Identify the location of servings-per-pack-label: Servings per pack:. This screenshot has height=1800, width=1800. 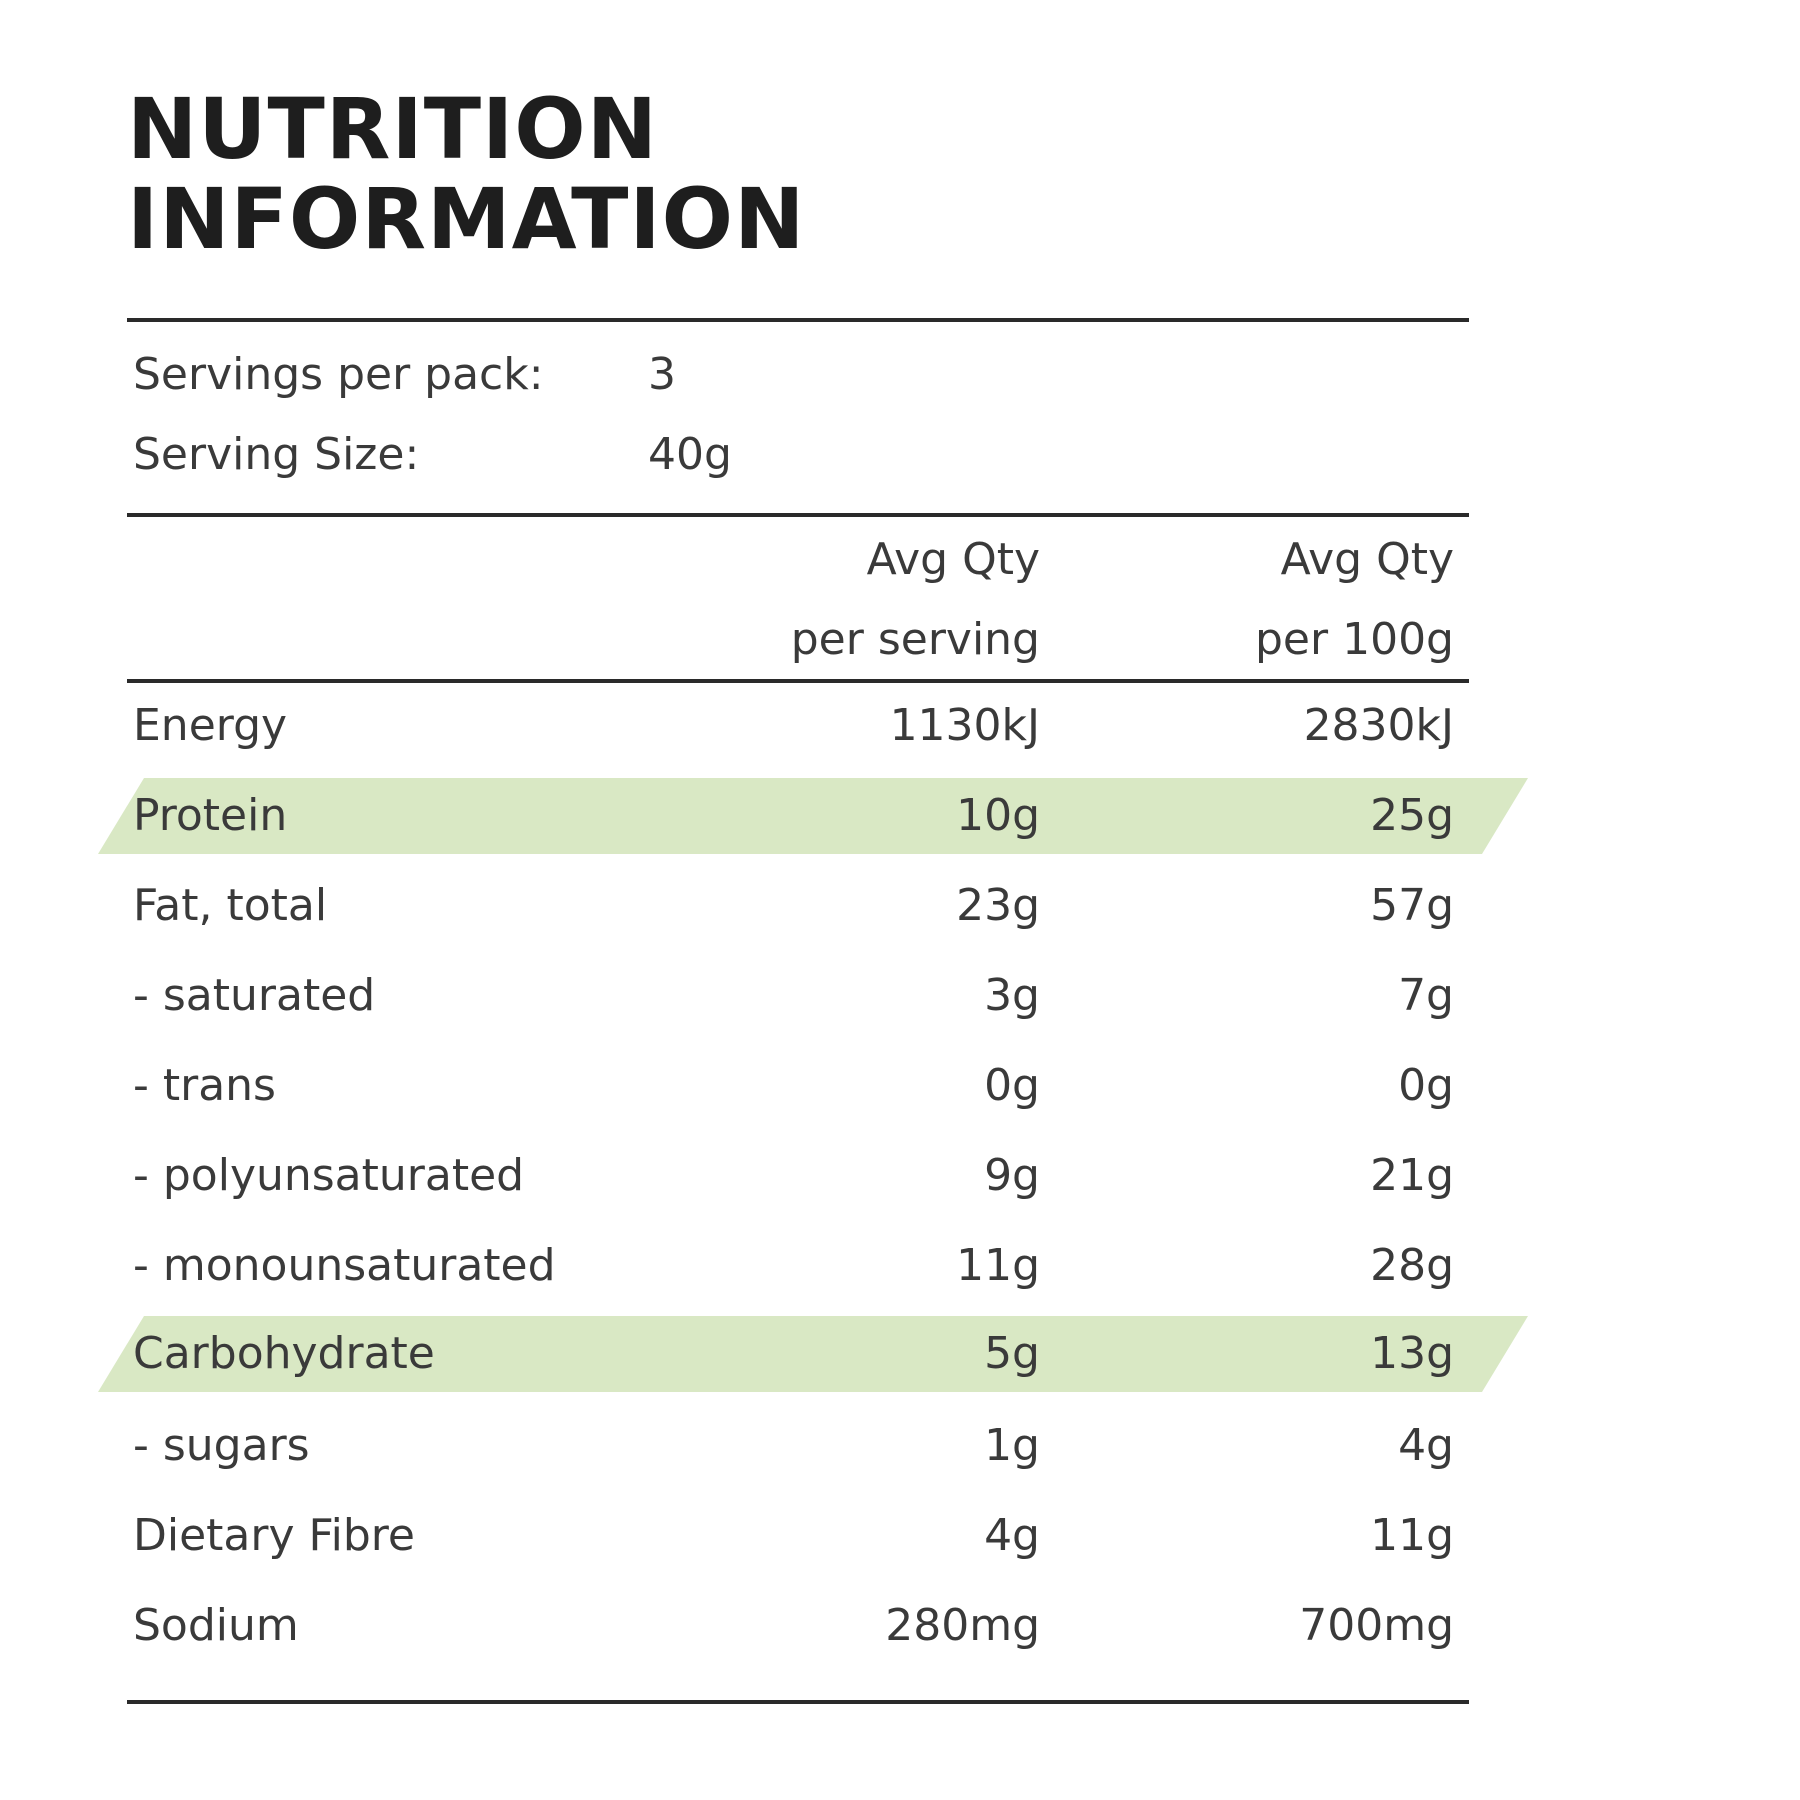
(338, 374).